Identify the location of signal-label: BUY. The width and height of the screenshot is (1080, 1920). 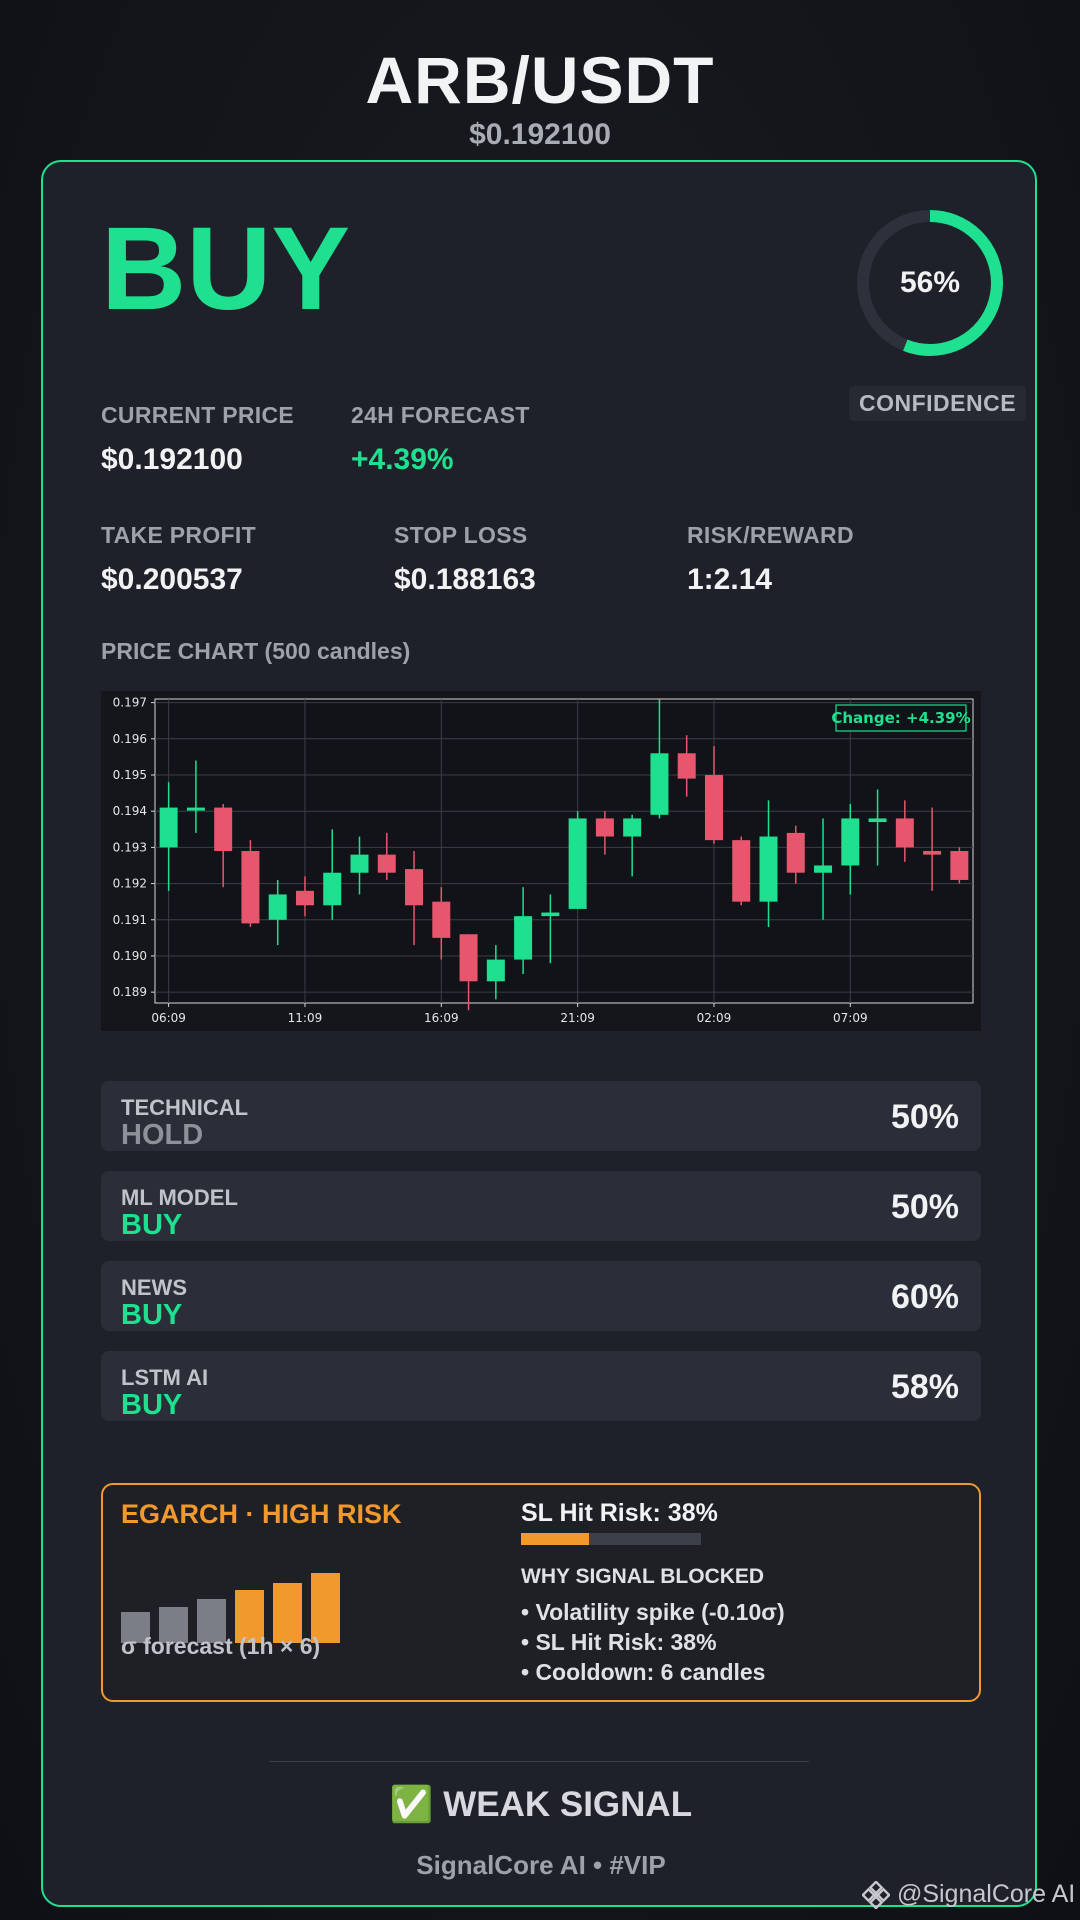
(226, 269).